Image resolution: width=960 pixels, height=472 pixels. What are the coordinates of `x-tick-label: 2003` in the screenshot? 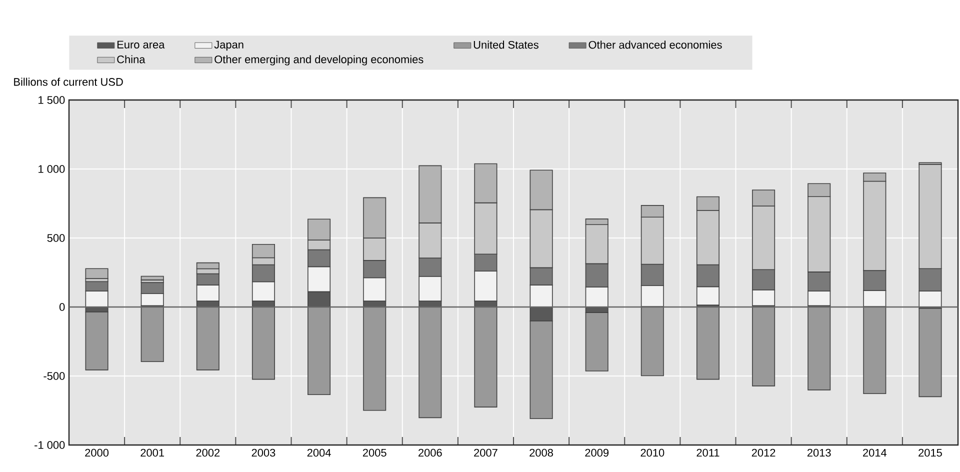 It's located at (264, 452).